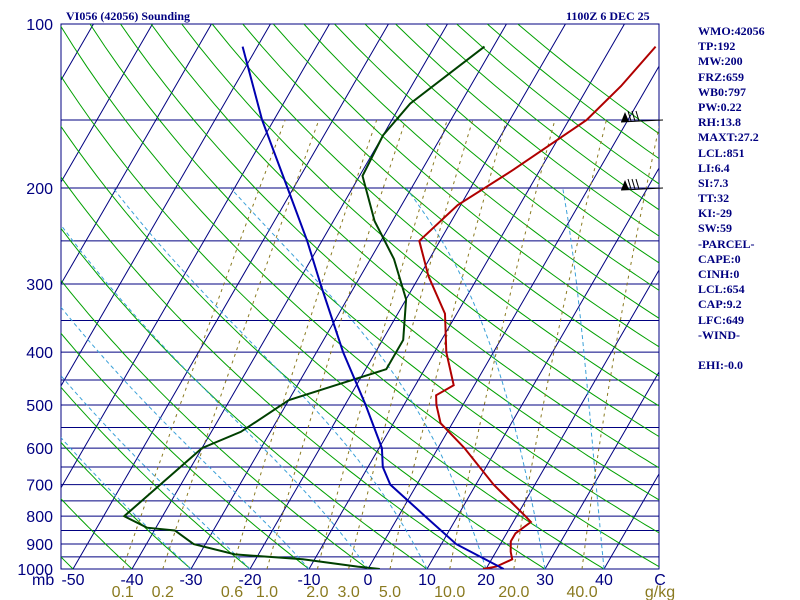 The width and height of the screenshot is (800, 600). Describe the element at coordinates (660, 592) in the screenshot. I see `mixing-ratio-unit: g/kg` at that location.